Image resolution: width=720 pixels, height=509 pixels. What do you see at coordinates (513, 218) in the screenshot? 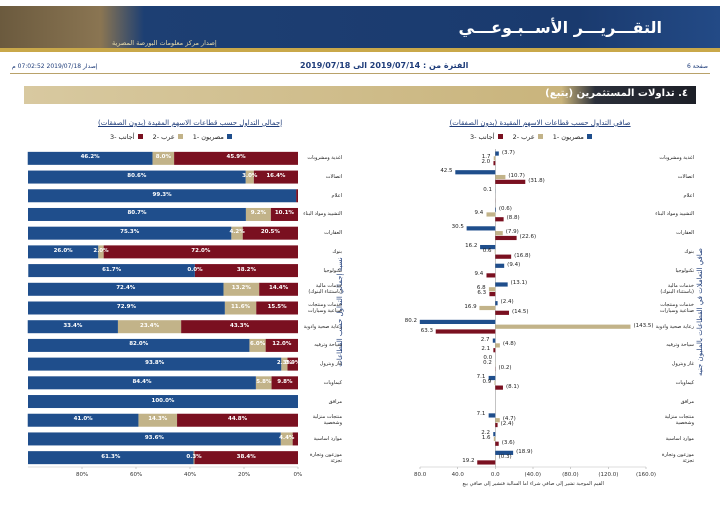
I see `value-label: (8.8)` at bounding box center [513, 218].